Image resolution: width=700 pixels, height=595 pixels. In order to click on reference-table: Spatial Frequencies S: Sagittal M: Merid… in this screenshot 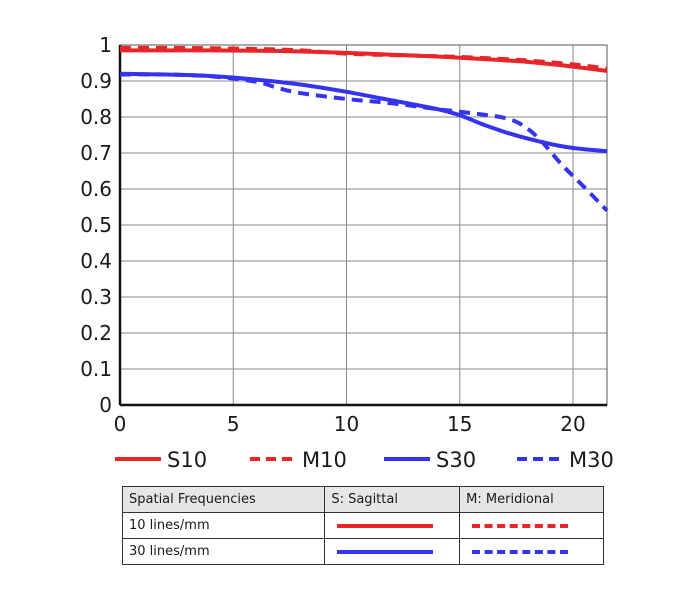, I will do `click(362, 525)`.